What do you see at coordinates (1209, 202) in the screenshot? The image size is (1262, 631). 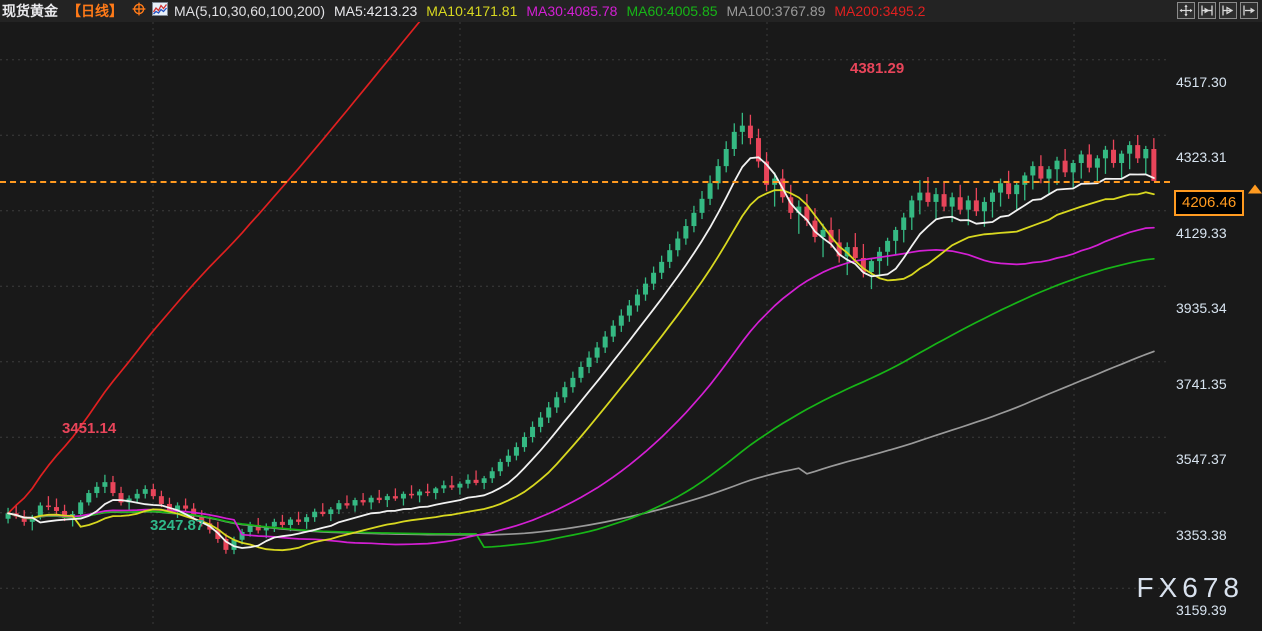 I see `current-price-badge: 4206.46` at bounding box center [1209, 202].